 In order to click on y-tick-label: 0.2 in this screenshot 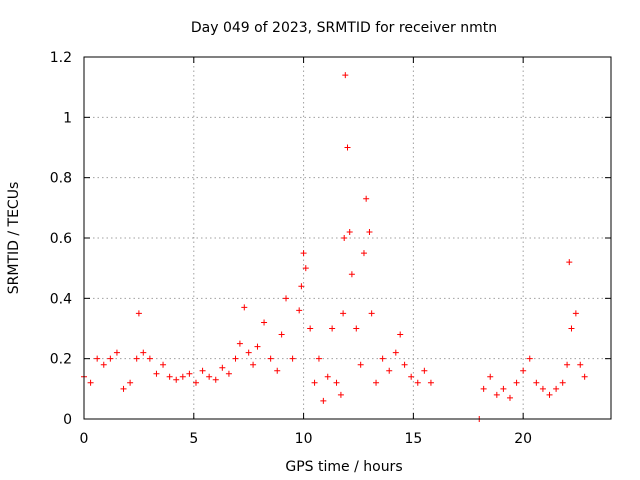, I will do `click(61, 360)`.